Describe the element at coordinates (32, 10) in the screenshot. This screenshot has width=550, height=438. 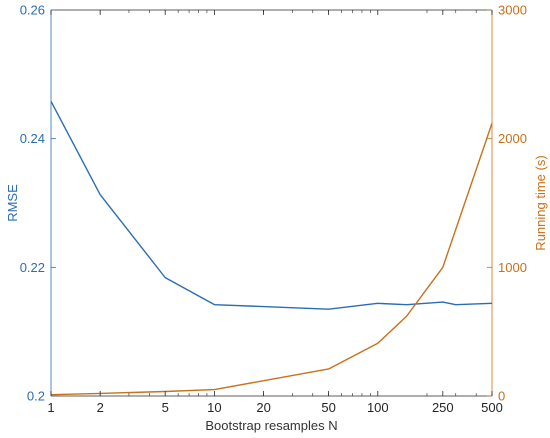
I see `y-left-tick-label: 0.26` at that location.